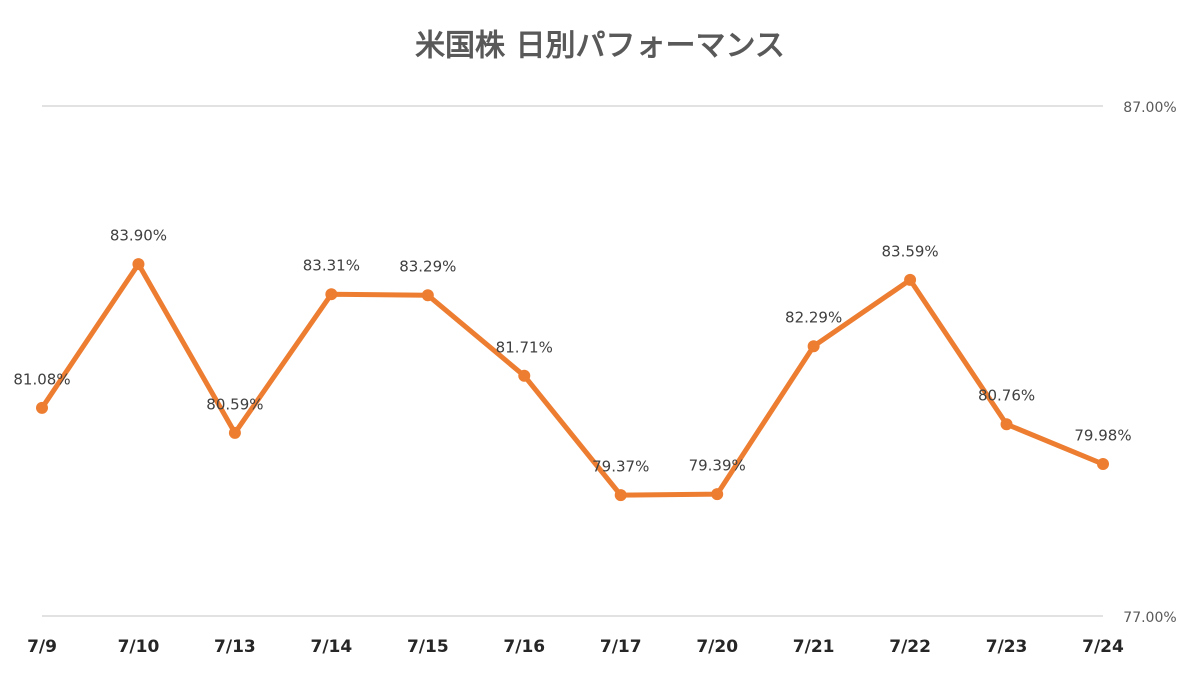 The width and height of the screenshot is (1200, 674). Describe the element at coordinates (1149, 108) in the screenshot. I see `y-tick-label: 87.00%` at that location.